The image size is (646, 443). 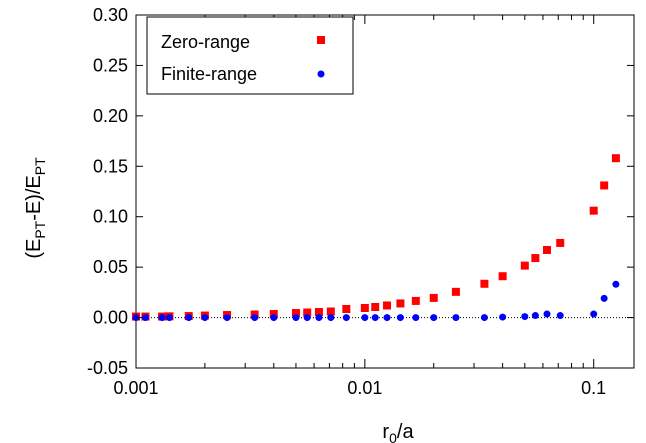 What do you see at coordinates (110, 15) in the screenshot?
I see `y-tick-label: 0.30` at bounding box center [110, 15].